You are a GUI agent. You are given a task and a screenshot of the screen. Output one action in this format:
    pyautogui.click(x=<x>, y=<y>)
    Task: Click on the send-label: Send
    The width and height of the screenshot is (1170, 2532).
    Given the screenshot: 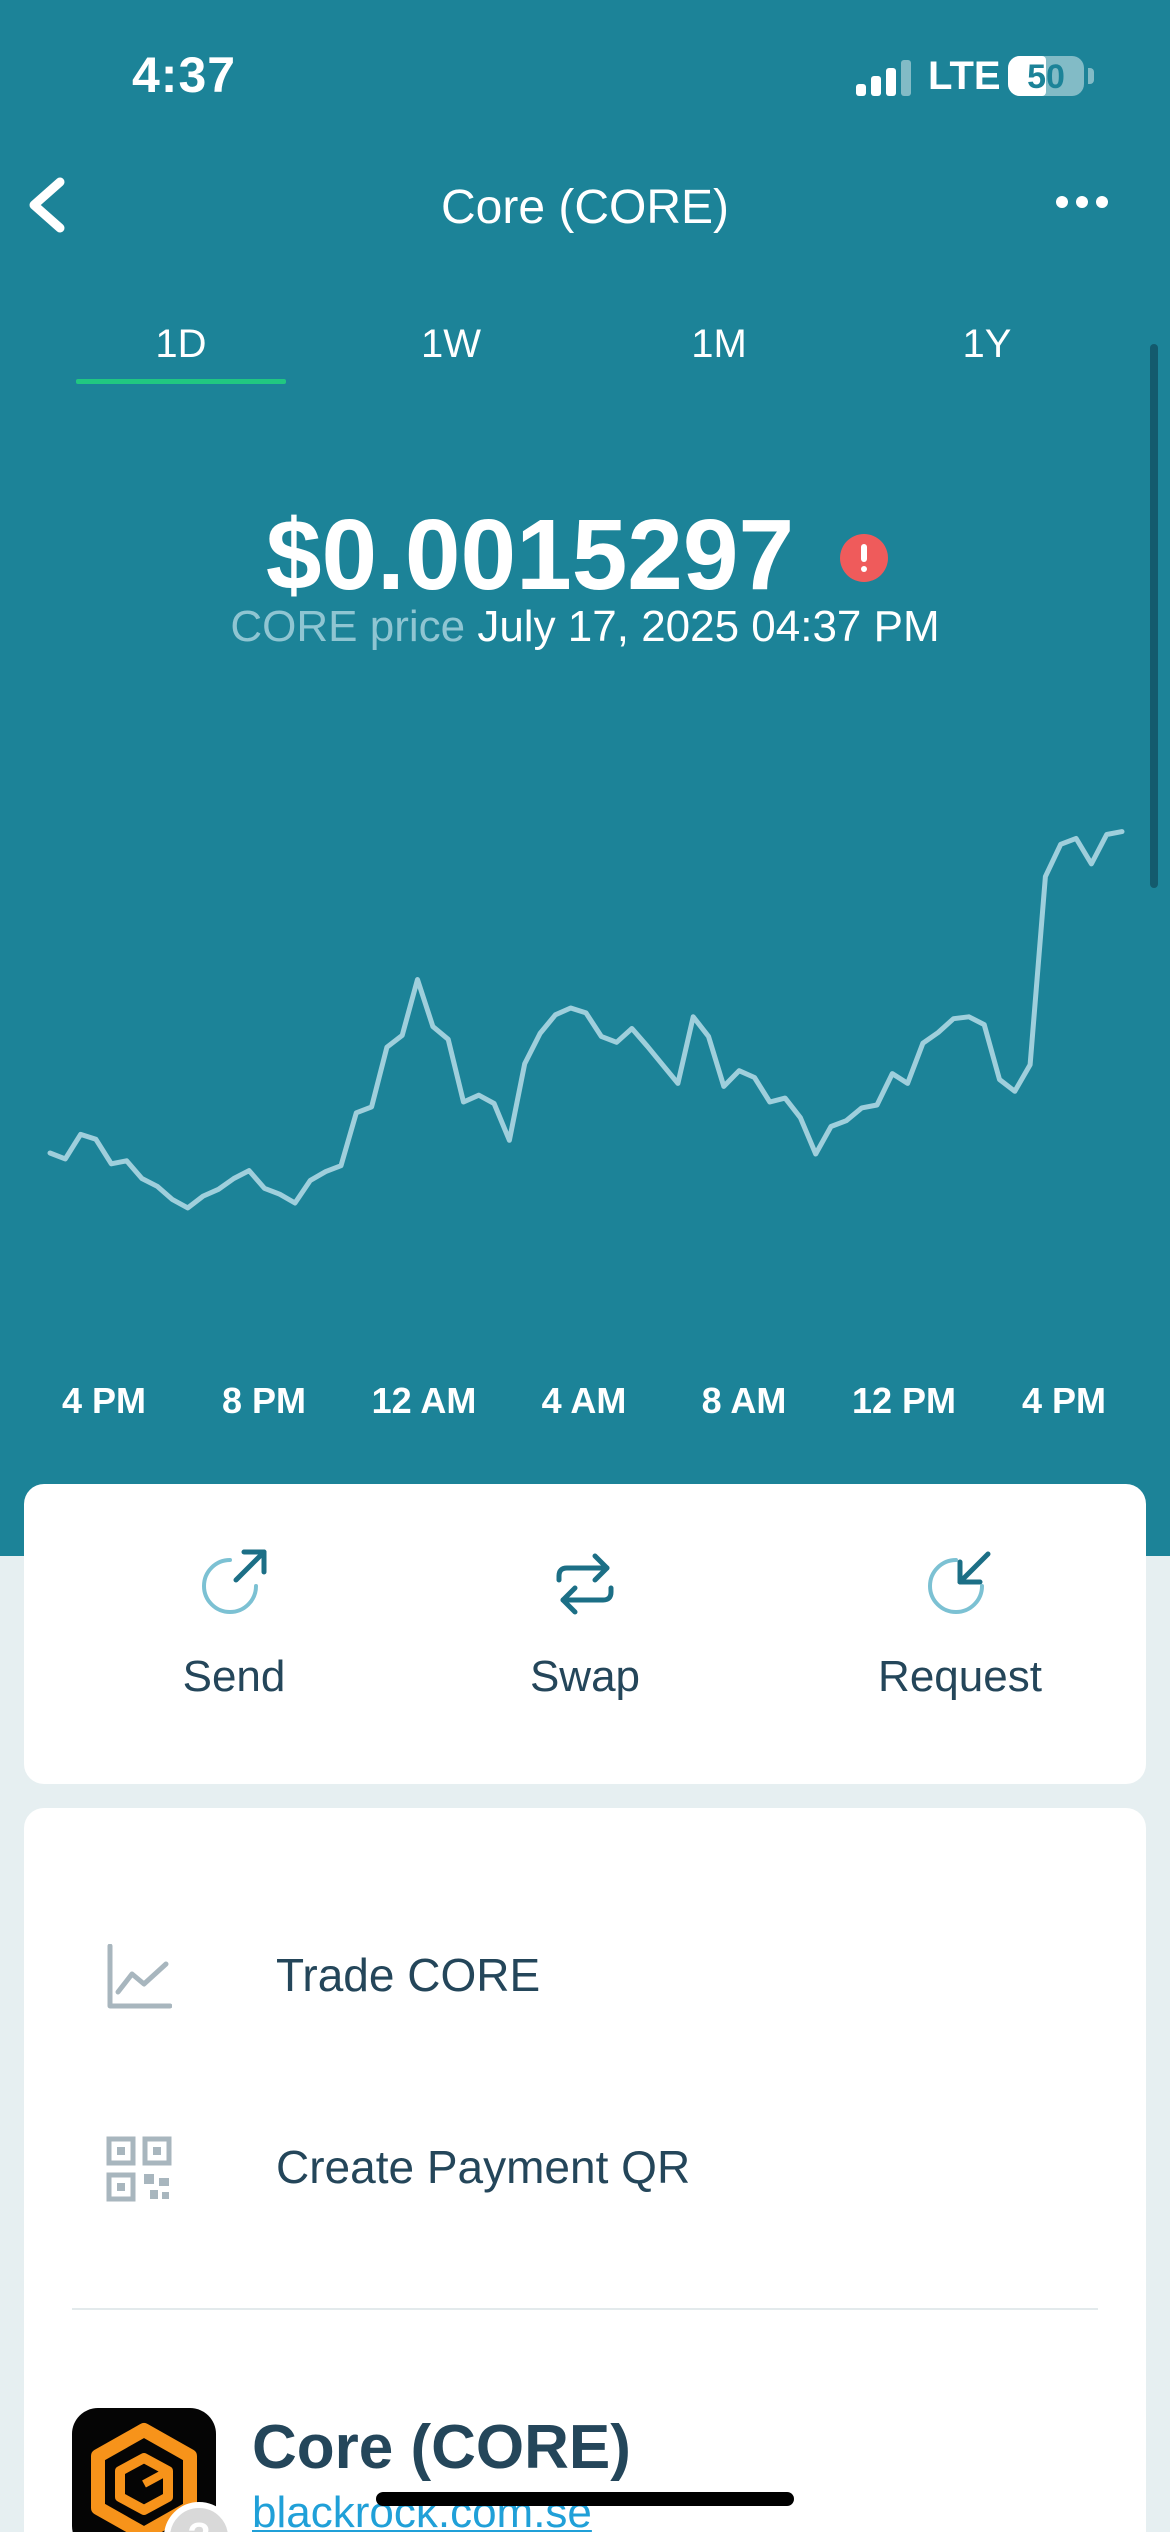 What is the action you would take?
    pyautogui.click(x=234, y=1676)
    